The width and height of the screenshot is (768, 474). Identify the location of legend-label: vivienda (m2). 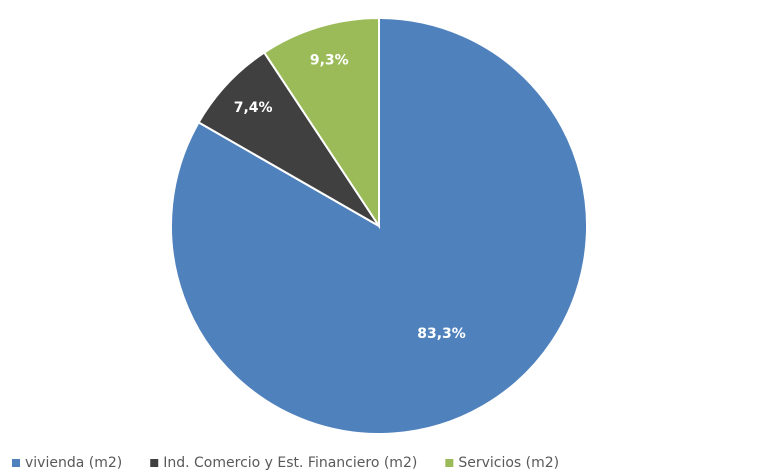
(73, 463).